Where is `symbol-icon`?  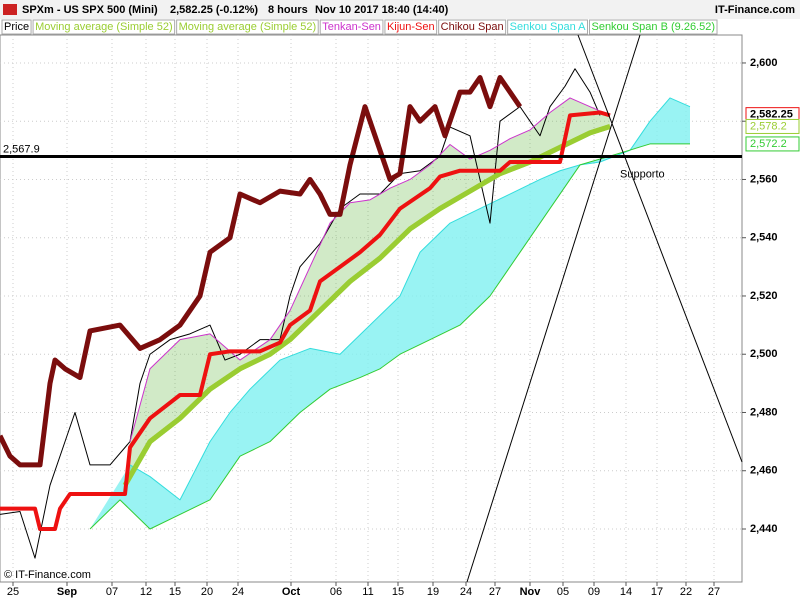 symbol-icon is located at coordinates (10, 9).